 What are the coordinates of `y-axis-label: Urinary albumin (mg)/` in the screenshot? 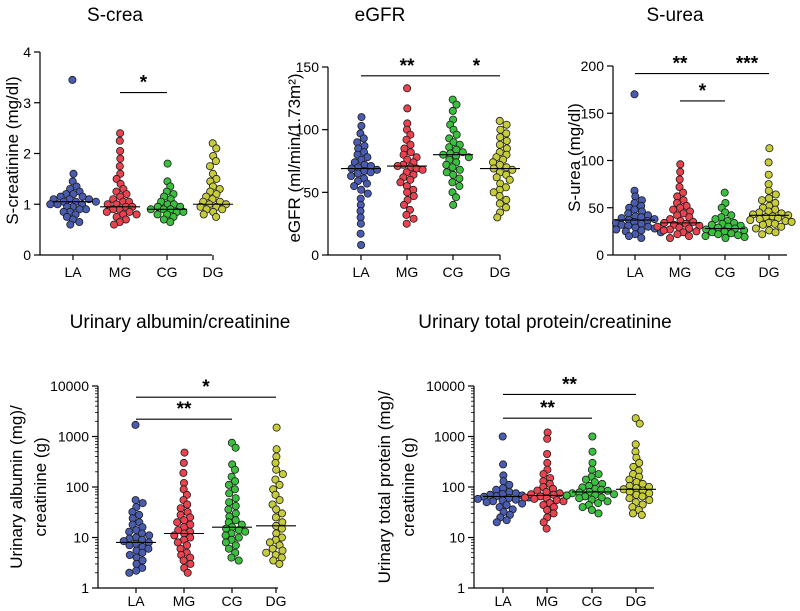 It's located at (16, 487).